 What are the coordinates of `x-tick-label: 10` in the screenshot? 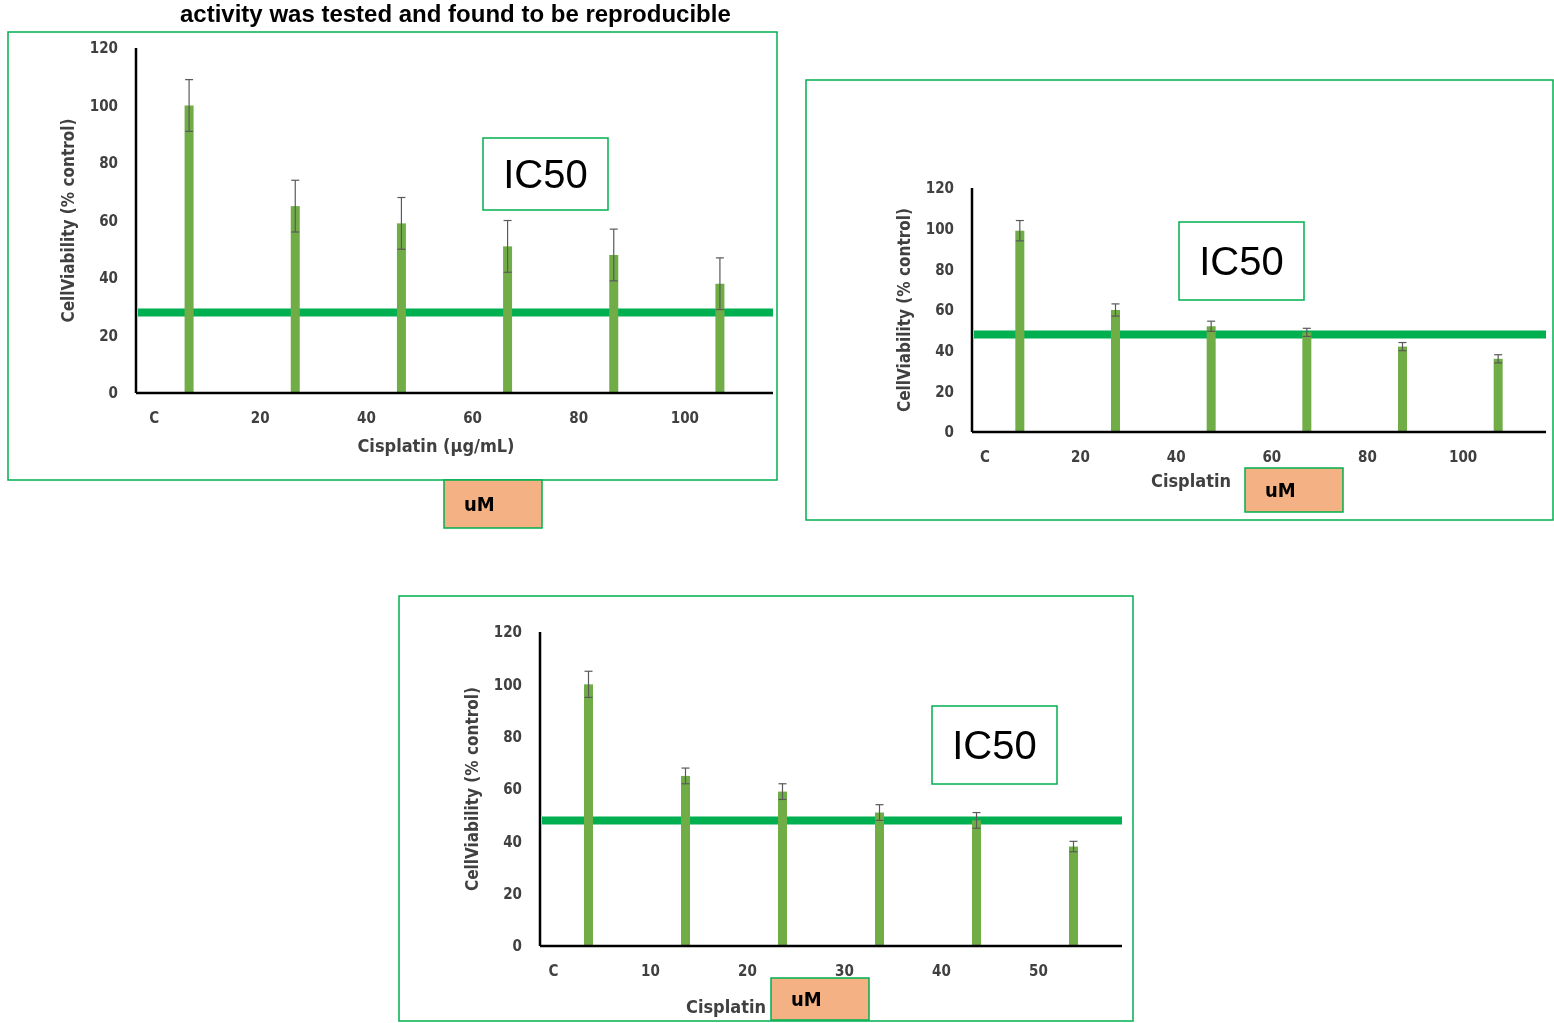 It's located at (650, 971).